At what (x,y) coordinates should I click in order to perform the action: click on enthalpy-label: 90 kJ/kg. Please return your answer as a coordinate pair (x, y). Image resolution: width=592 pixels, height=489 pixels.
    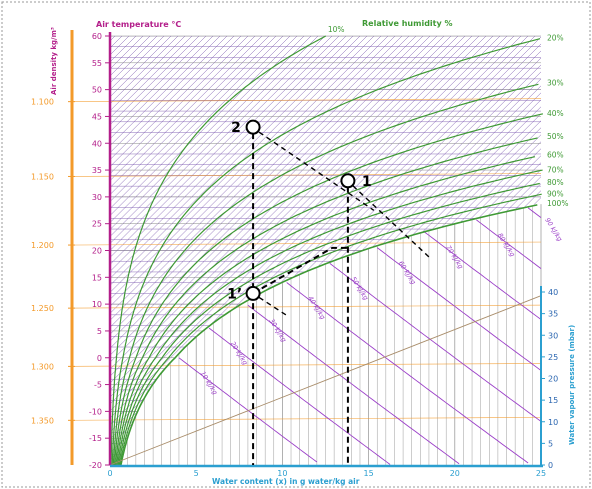
    Looking at the image, I should click on (553, 229).